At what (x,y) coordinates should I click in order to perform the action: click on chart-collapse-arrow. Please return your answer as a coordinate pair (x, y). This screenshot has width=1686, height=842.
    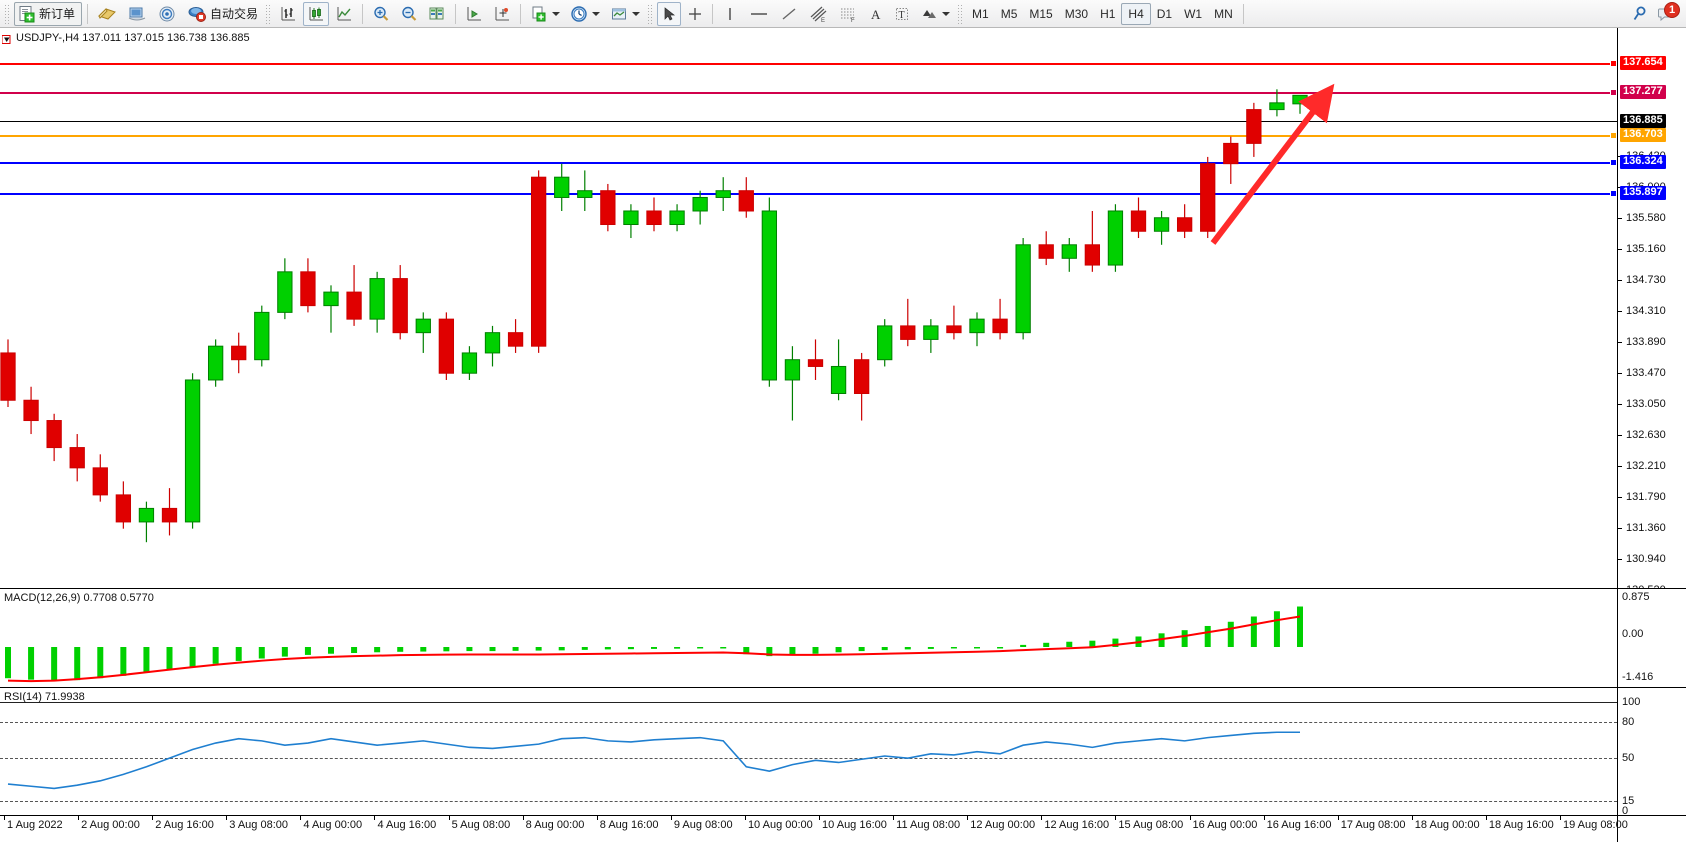
    Looking at the image, I should click on (7, 38).